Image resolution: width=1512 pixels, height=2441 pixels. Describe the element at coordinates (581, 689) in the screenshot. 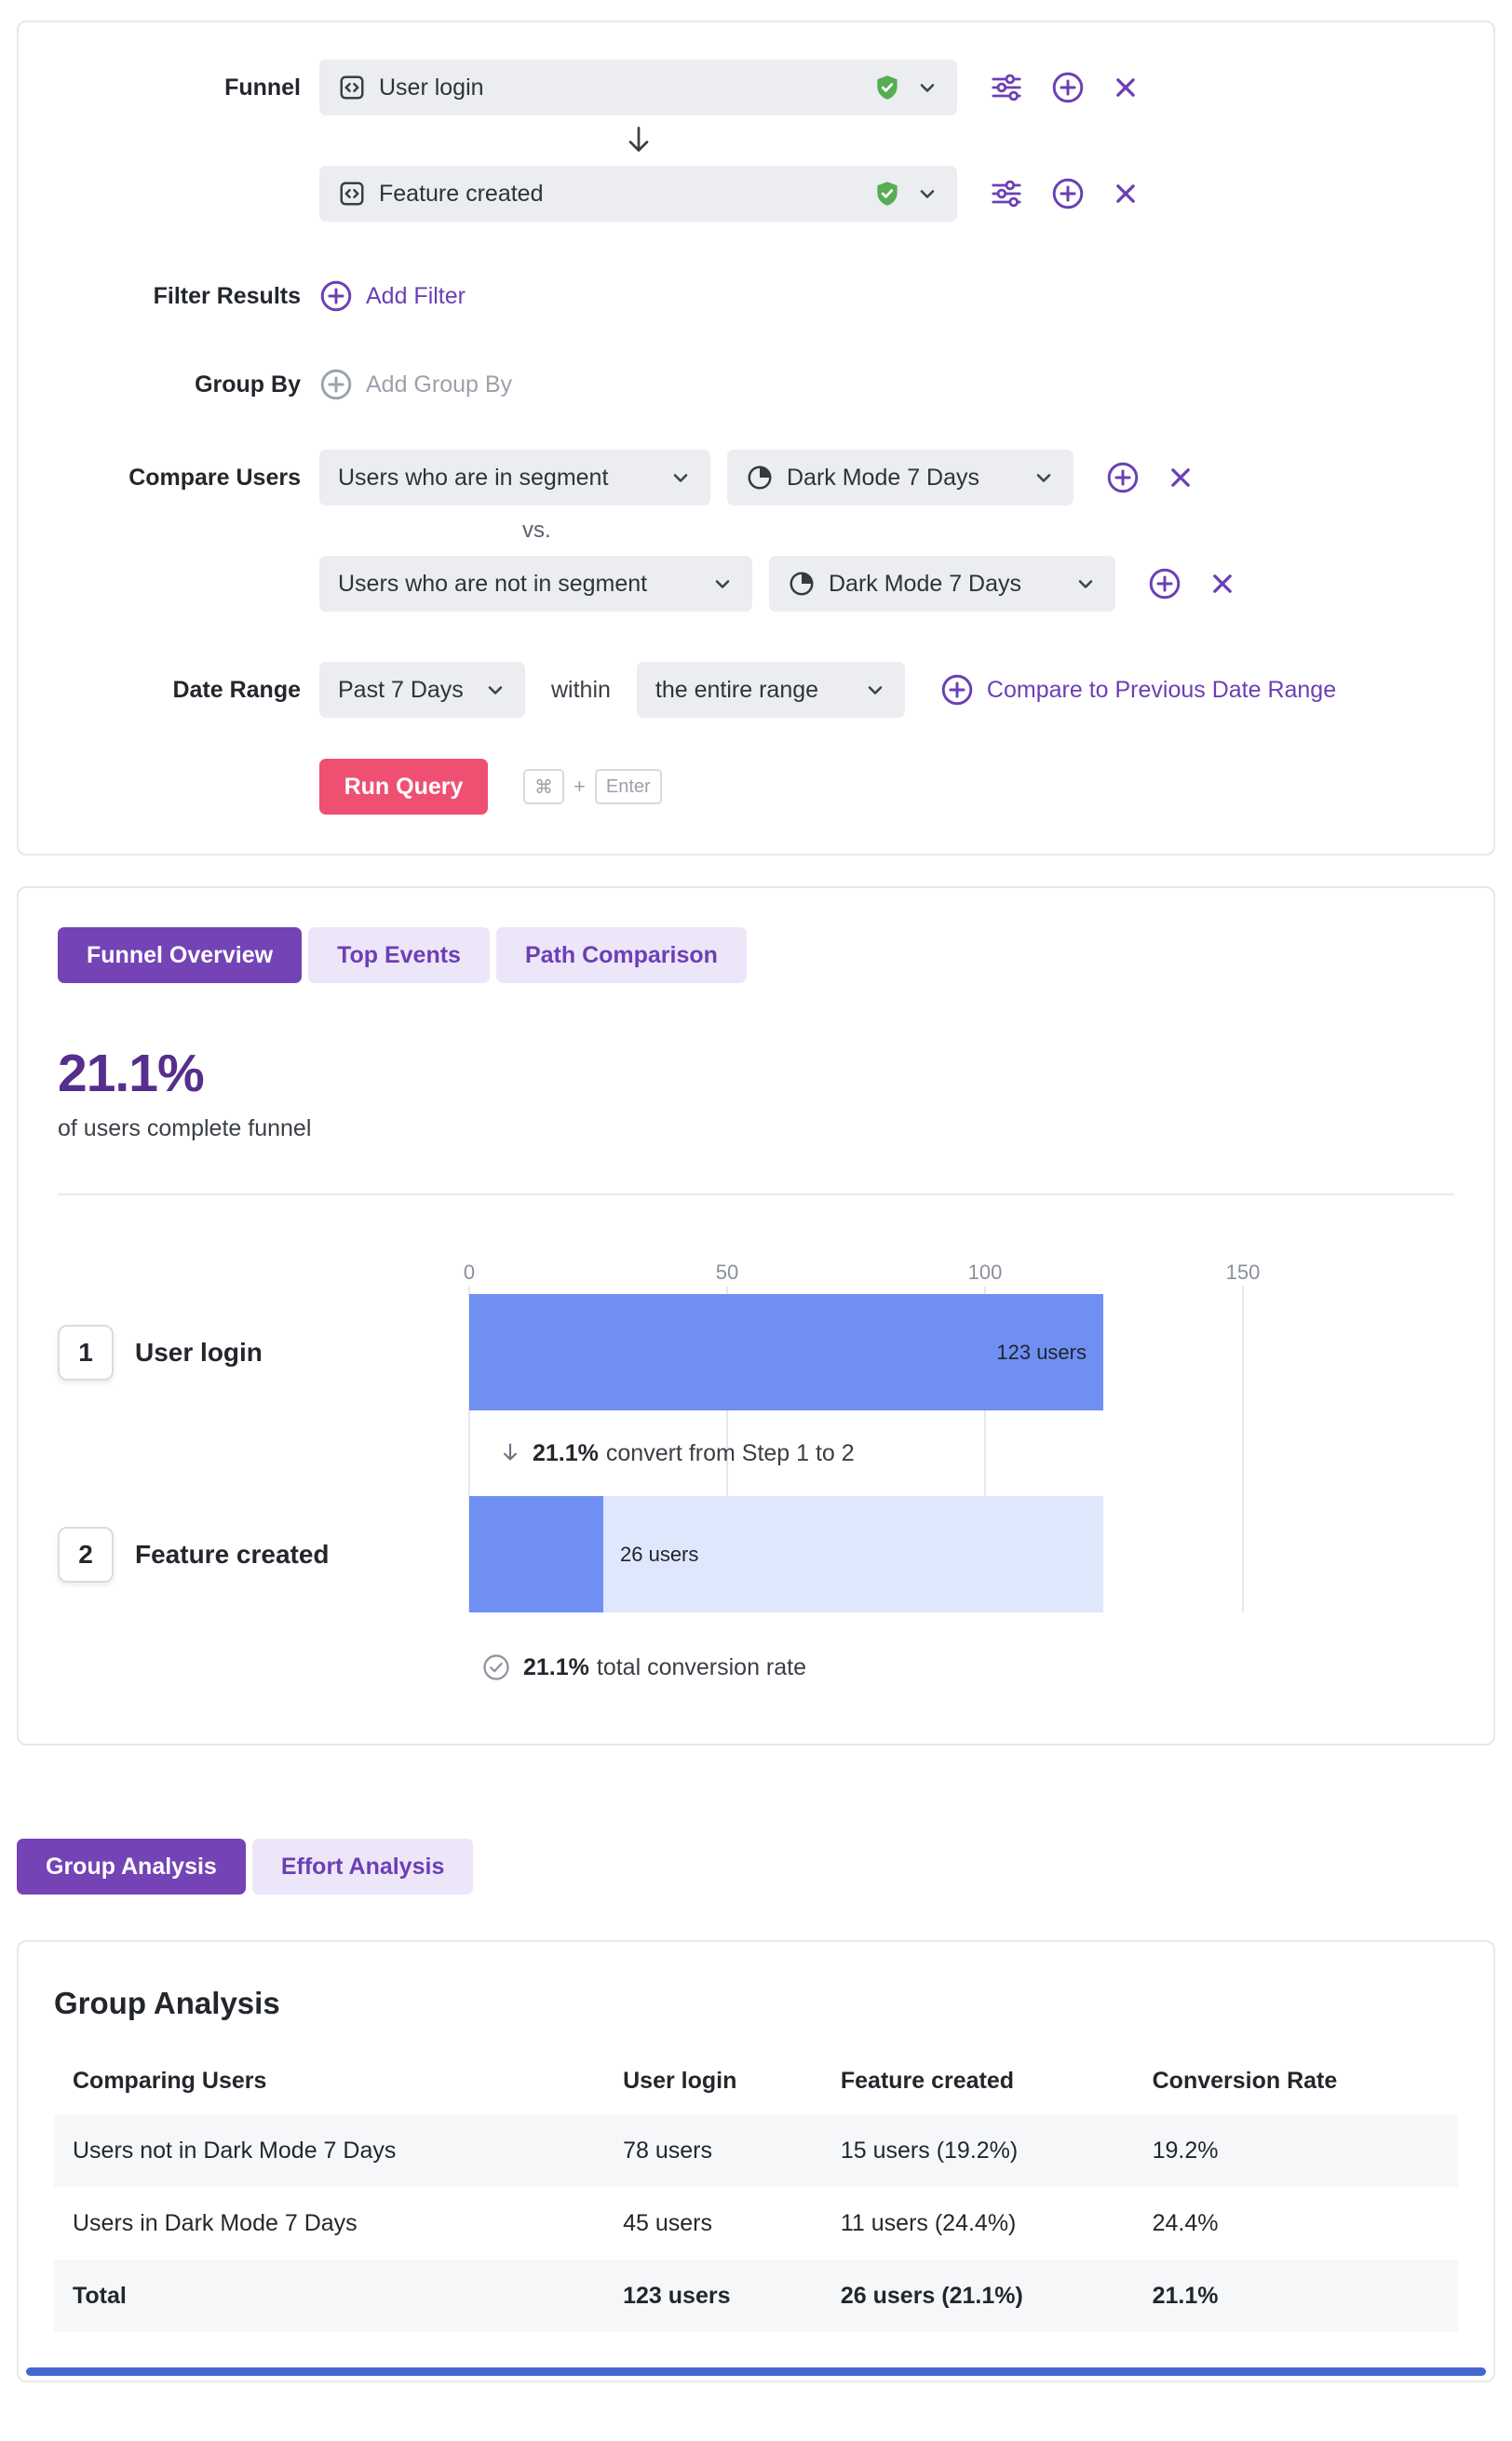

I see `within-label: within` at that location.